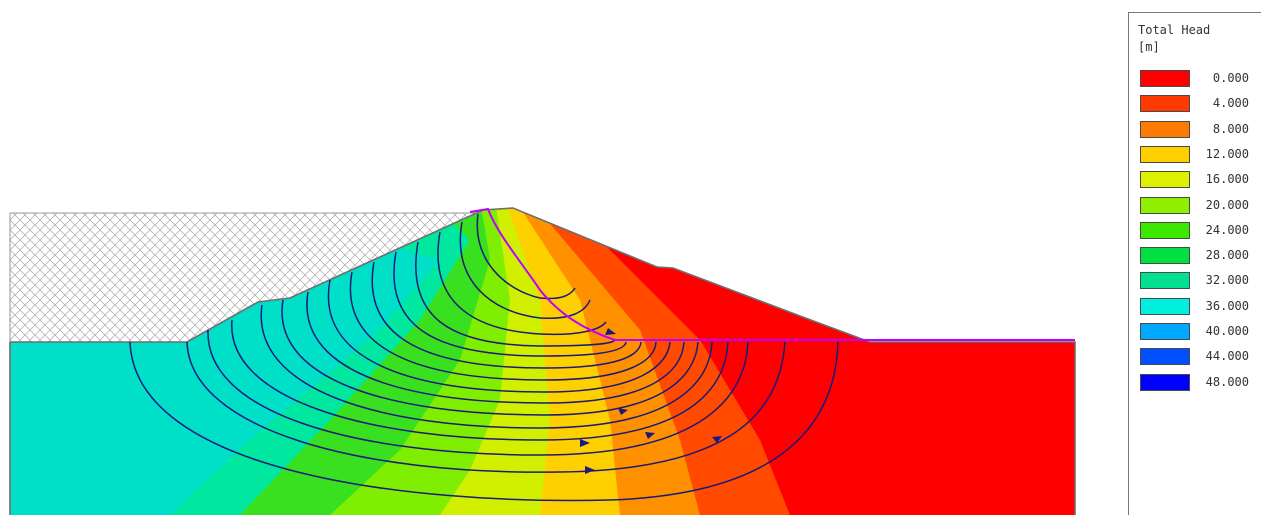  What do you see at coordinates (1174, 30) in the screenshot?
I see `legend-title: Total Head` at bounding box center [1174, 30].